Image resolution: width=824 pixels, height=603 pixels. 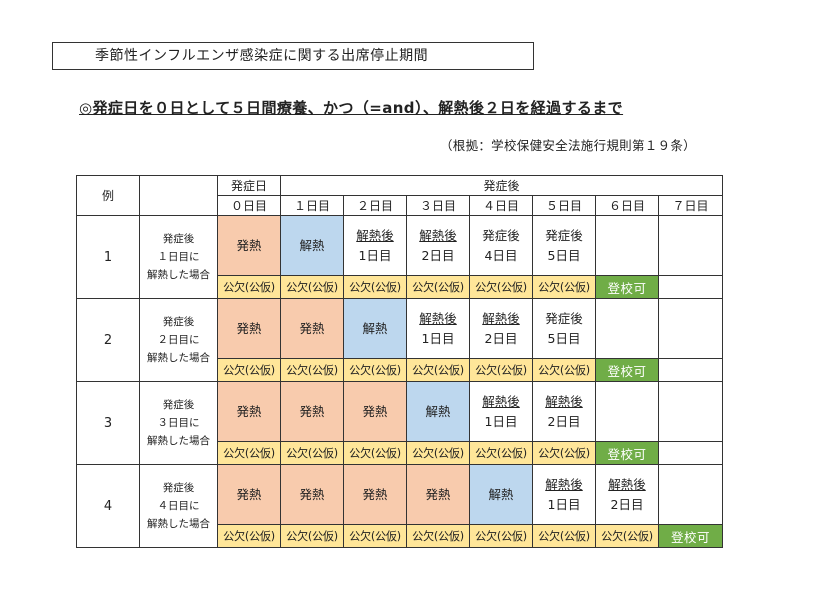 What do you see at coordinates (564, 205) in the screenshot?
I see `day-header: ５日目` at bounding box center [564, 205].